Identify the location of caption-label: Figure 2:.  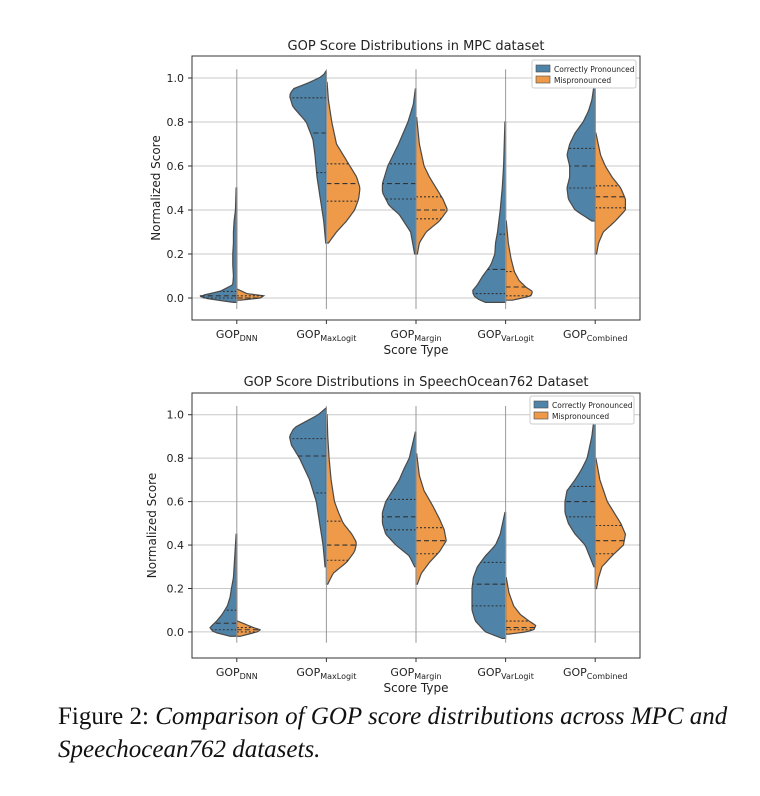
(103, 716).